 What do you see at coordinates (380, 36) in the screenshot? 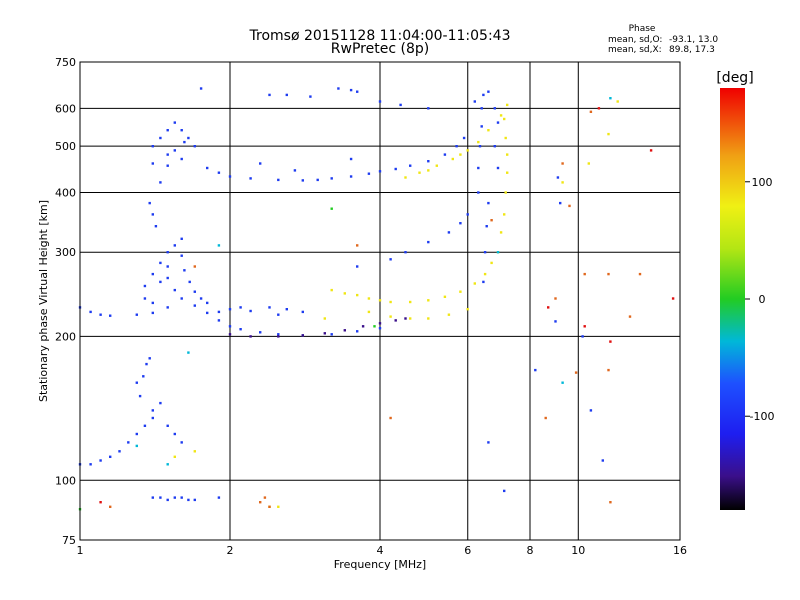
I see `chart-title: Tromsø 20151128 11:04:00-11:05:43` at bounding box center [380, 36].